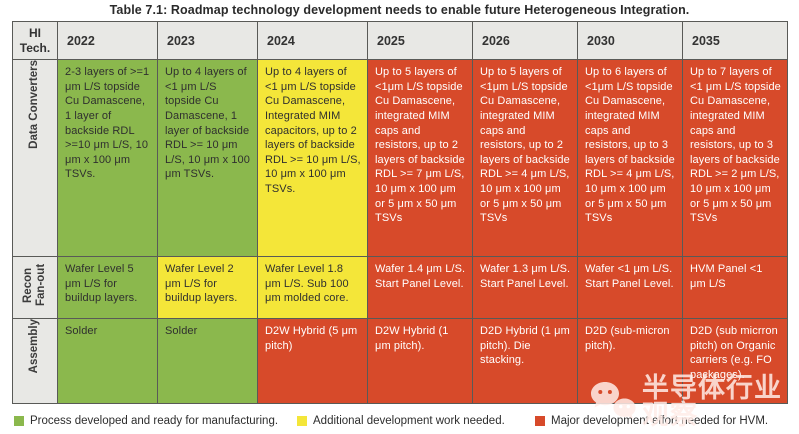 The image size is (799, 434). I want to click on row-label-text: Assembly, so click(34, 346).